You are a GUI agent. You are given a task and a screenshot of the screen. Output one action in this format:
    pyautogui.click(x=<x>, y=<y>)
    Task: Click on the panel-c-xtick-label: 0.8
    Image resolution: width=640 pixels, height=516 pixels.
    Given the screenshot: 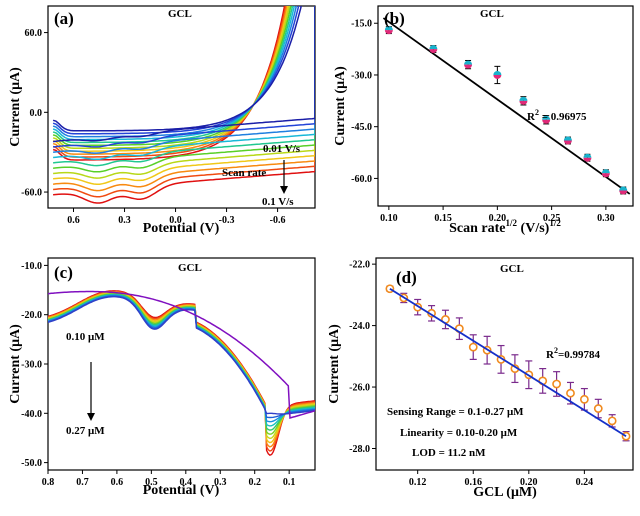 What is the action you would take?
    pyautogui.click(x=48, y=482)
    